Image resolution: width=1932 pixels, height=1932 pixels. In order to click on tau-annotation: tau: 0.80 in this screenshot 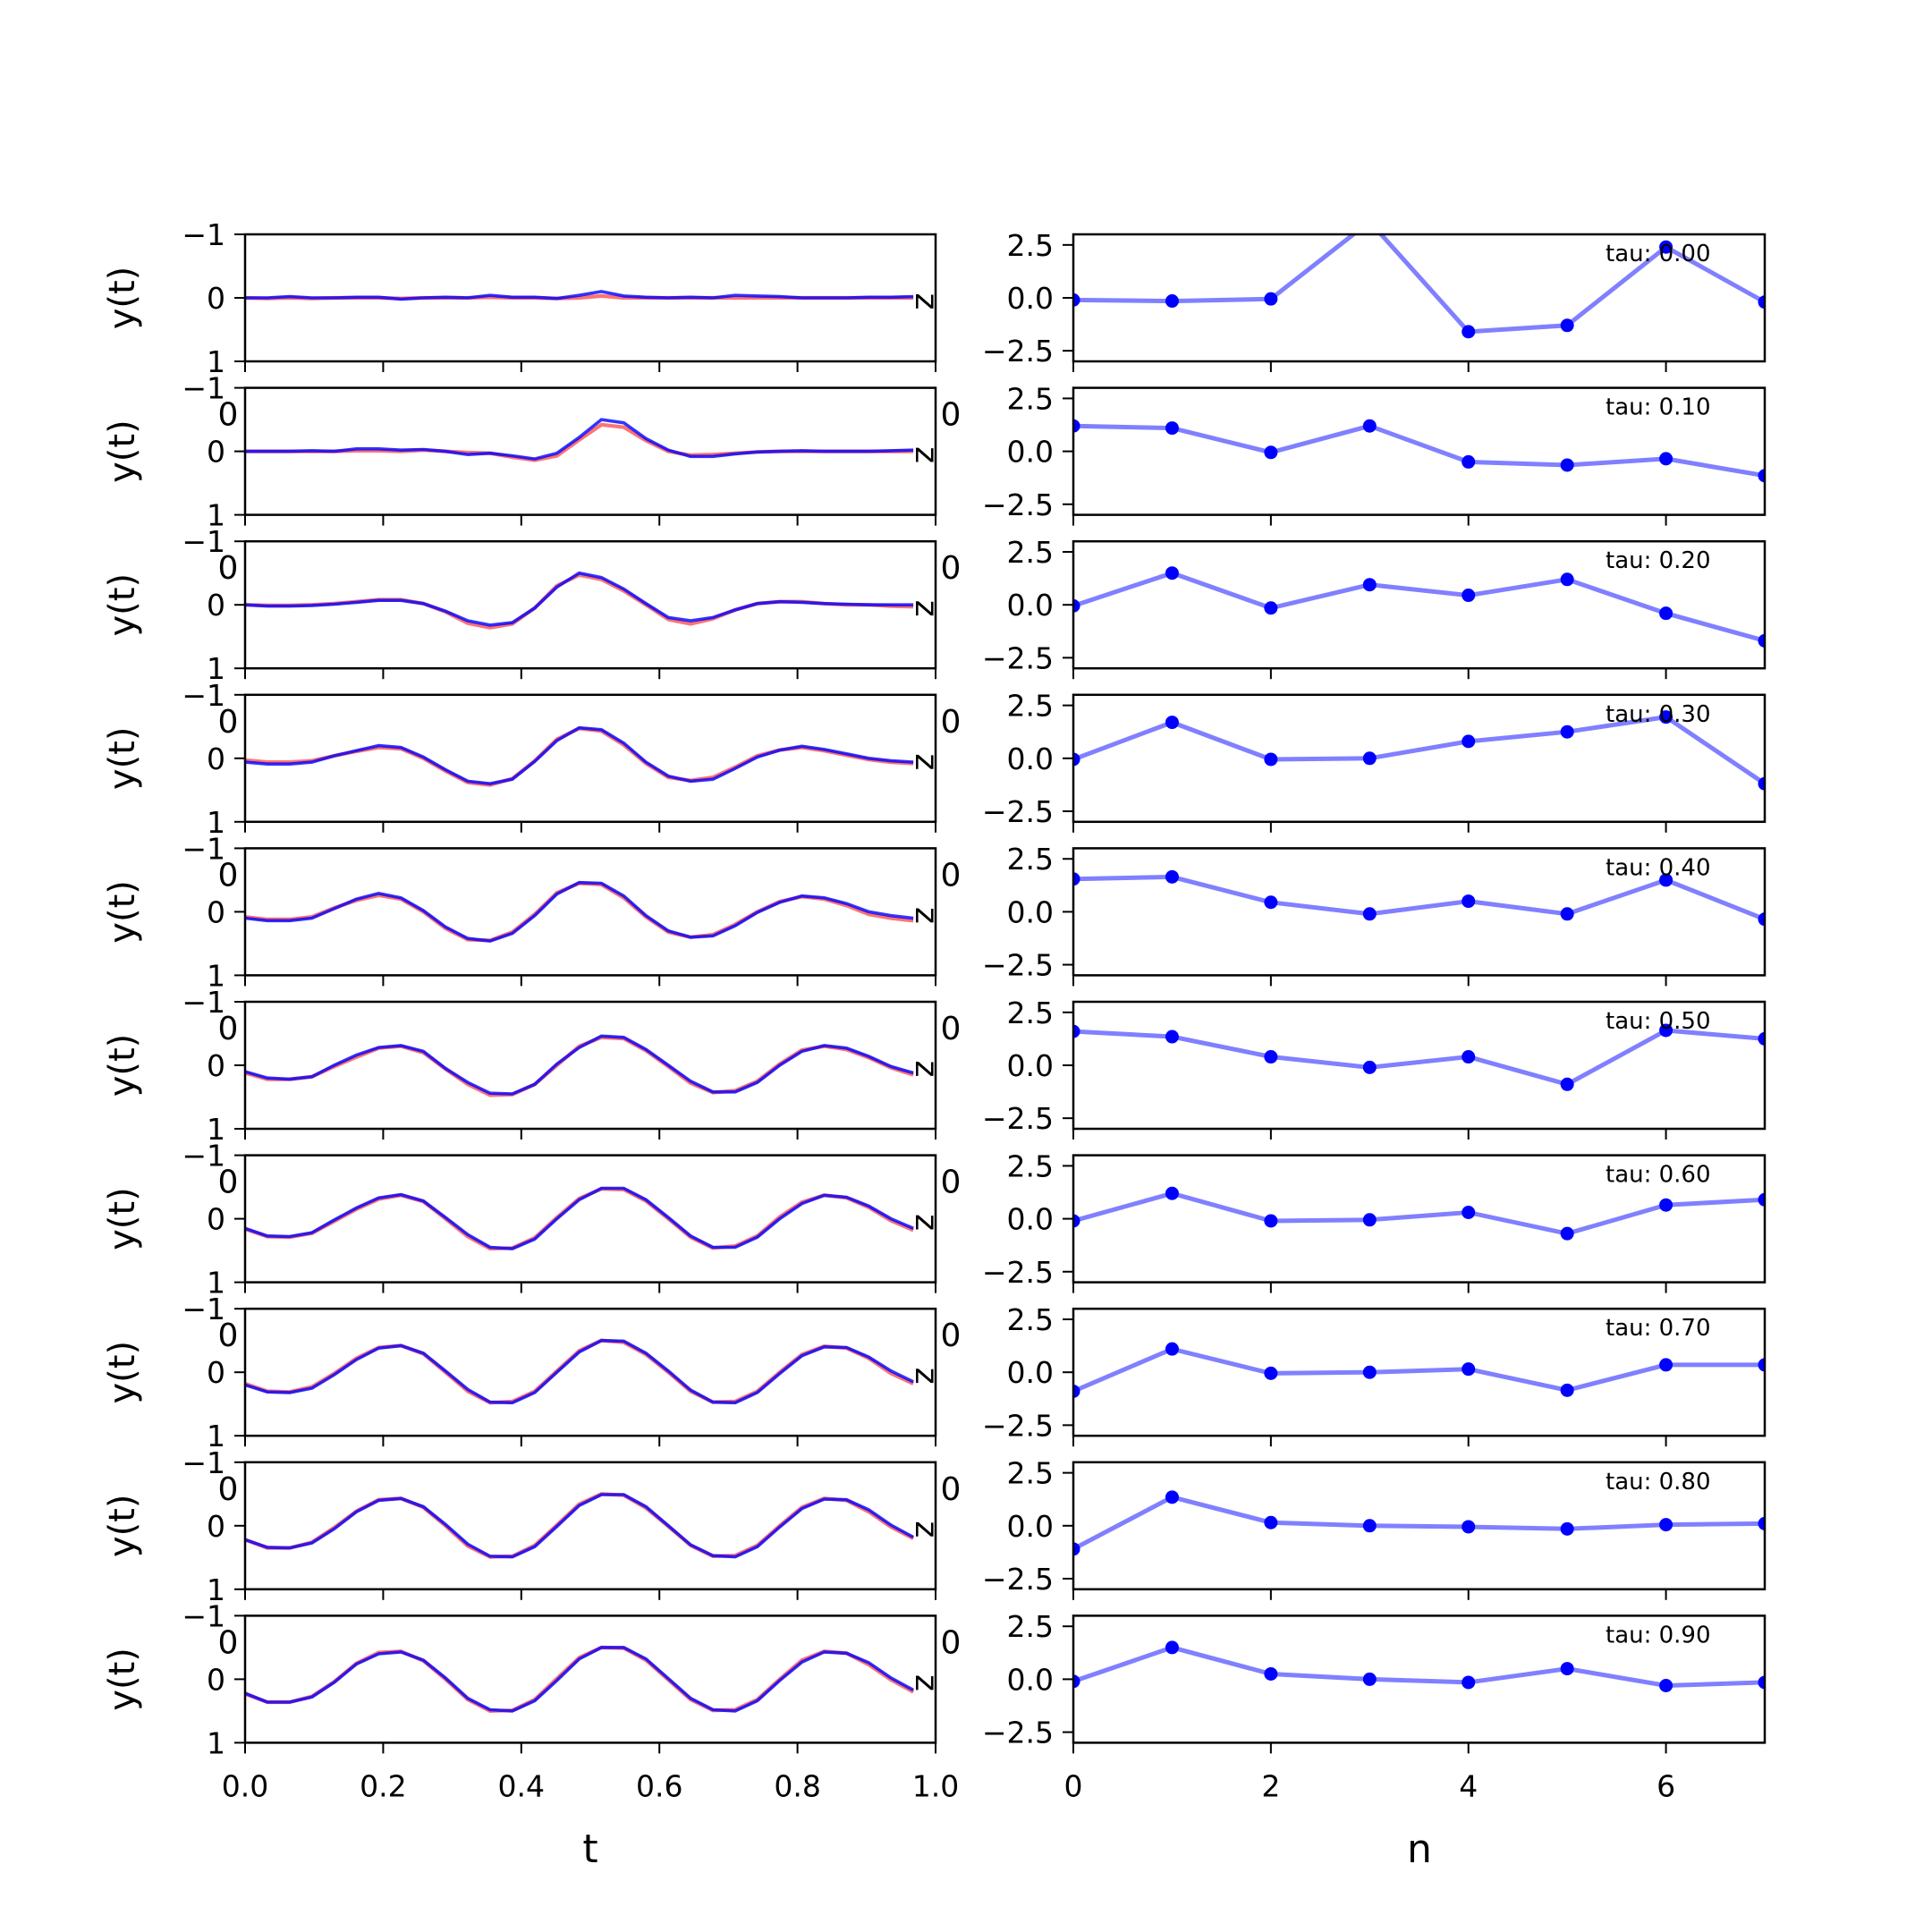, I will do `click(1658, 1482)`.